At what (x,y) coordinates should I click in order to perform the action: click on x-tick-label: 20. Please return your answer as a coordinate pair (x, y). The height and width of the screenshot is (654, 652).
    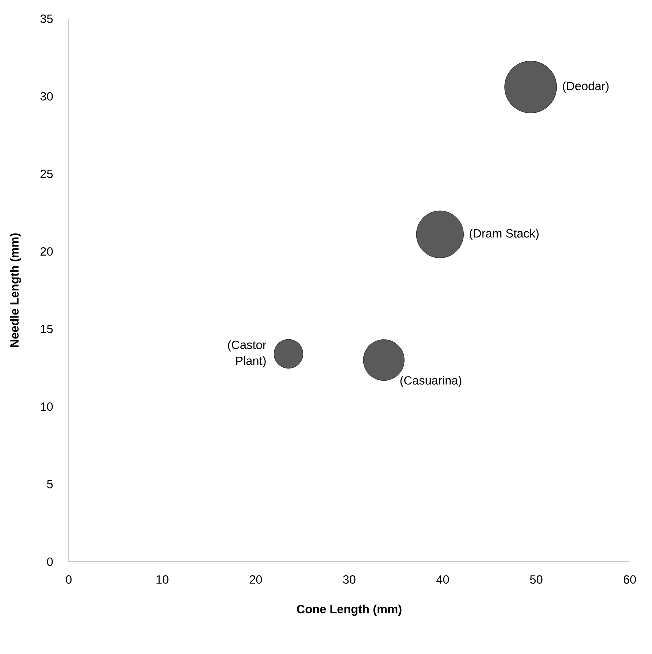
    Looking at the image, I should click on (256, 580).